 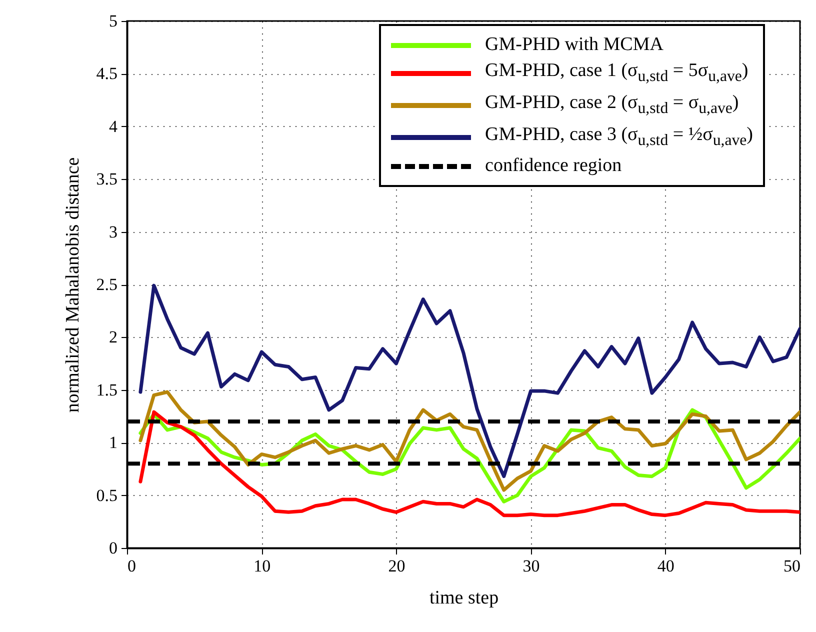 I want to click on y-tick-label: 2, so click(x=113, y=337).